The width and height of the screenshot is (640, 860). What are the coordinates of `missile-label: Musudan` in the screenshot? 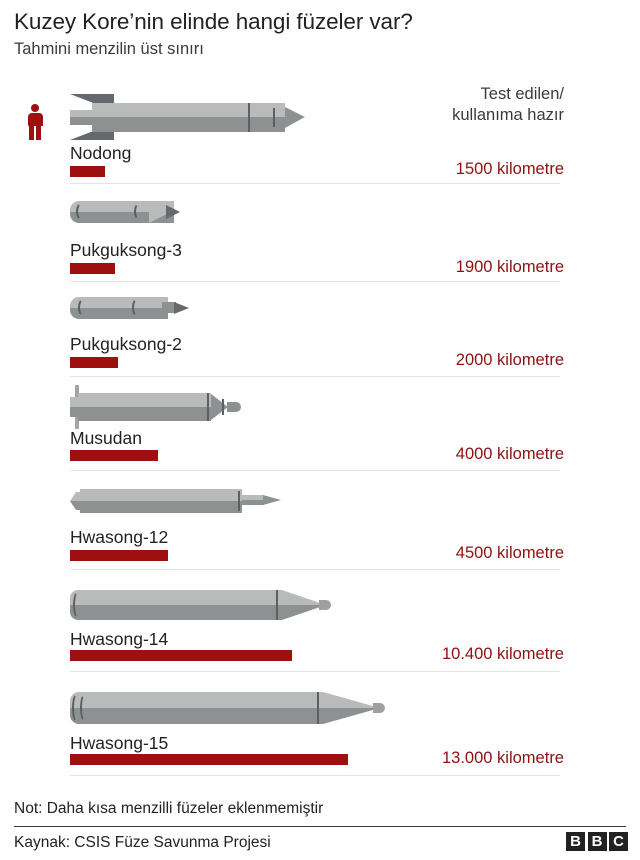 It's located at (106, 438).